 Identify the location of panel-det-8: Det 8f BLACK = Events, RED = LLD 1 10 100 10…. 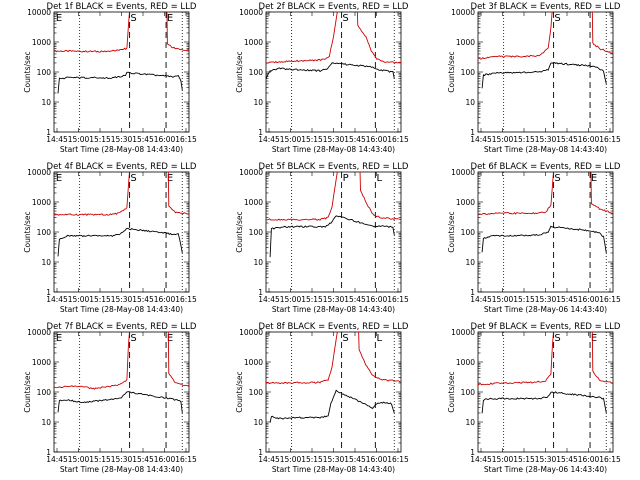
(322, 398).